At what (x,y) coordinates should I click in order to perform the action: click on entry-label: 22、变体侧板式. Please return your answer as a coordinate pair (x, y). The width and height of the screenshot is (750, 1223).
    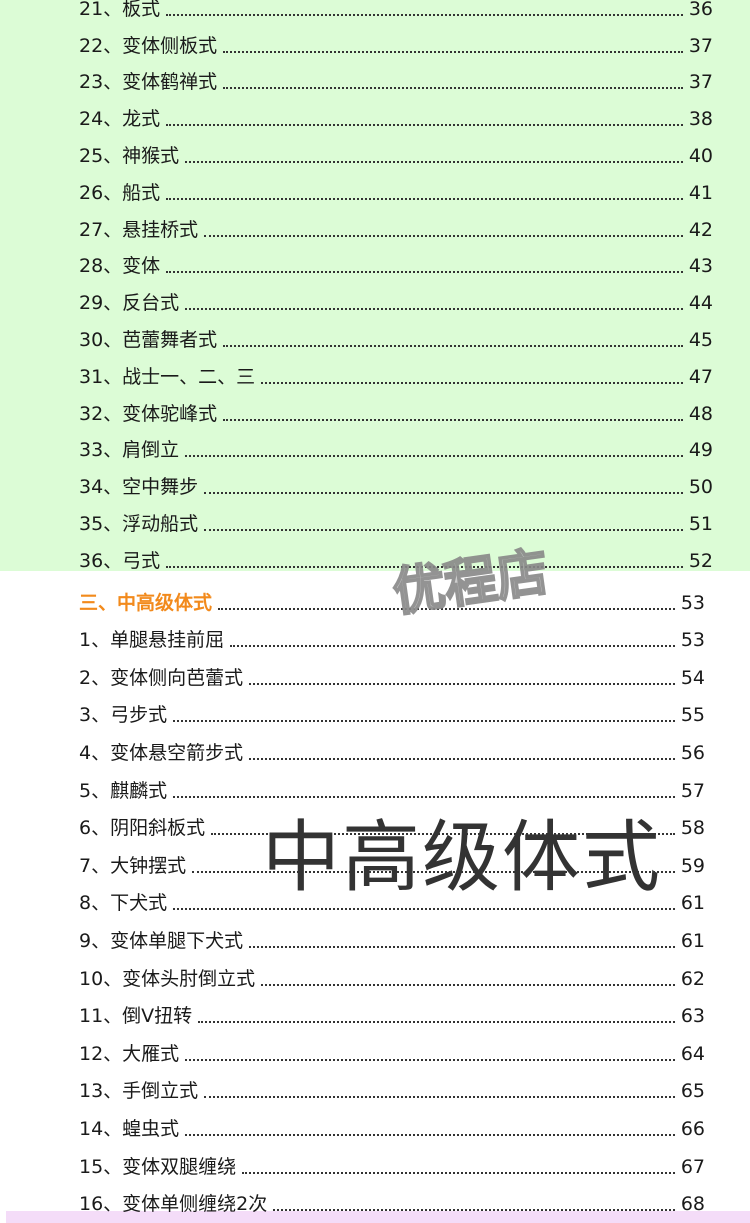
    Looking at the image, I should click on (148, 45).